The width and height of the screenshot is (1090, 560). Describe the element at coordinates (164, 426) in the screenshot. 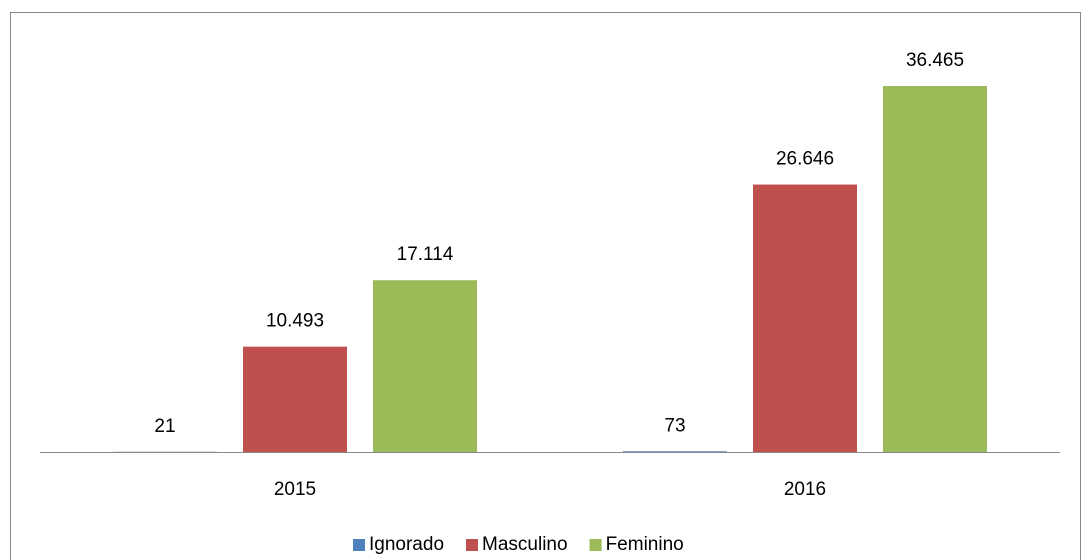

I see `data-label: 21` at that location.